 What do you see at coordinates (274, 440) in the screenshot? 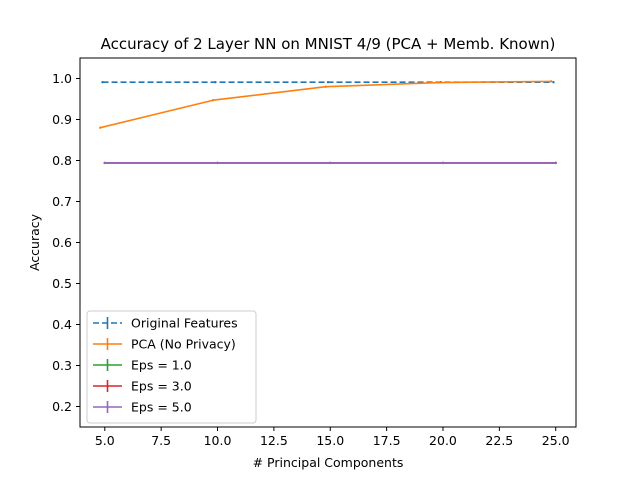
I see `x-tick-label: 12.5` at bounding box center [274, 440].